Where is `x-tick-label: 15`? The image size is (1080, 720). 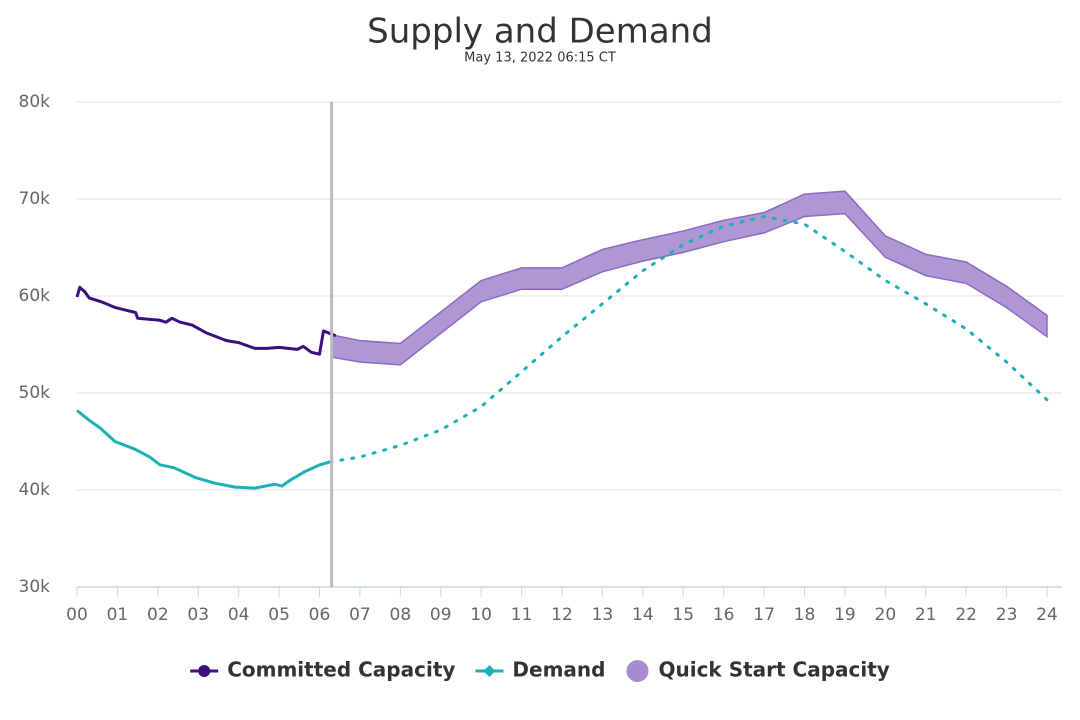 x-tick-label: 15 is located at coordinates (683, 615).